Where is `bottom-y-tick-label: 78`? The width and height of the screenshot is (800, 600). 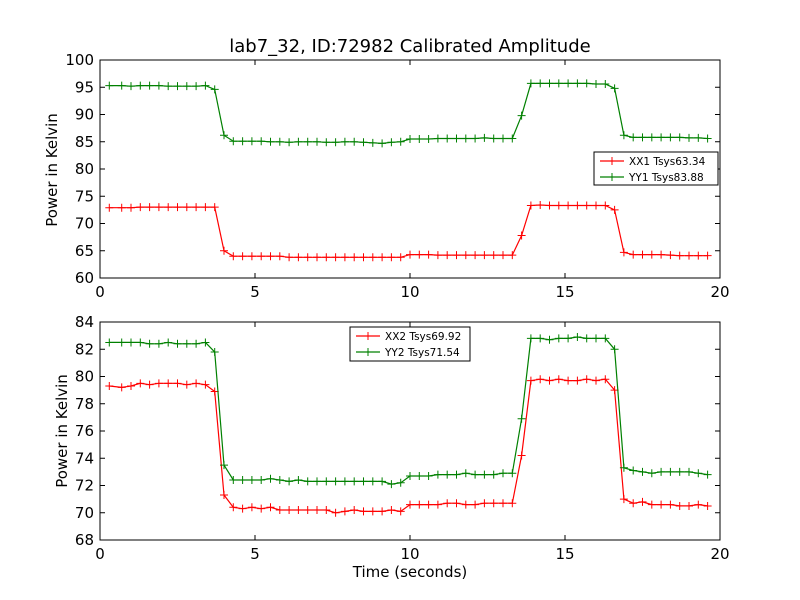 bottom-y-tick-label: 78 is located at coordinates (84, 404).